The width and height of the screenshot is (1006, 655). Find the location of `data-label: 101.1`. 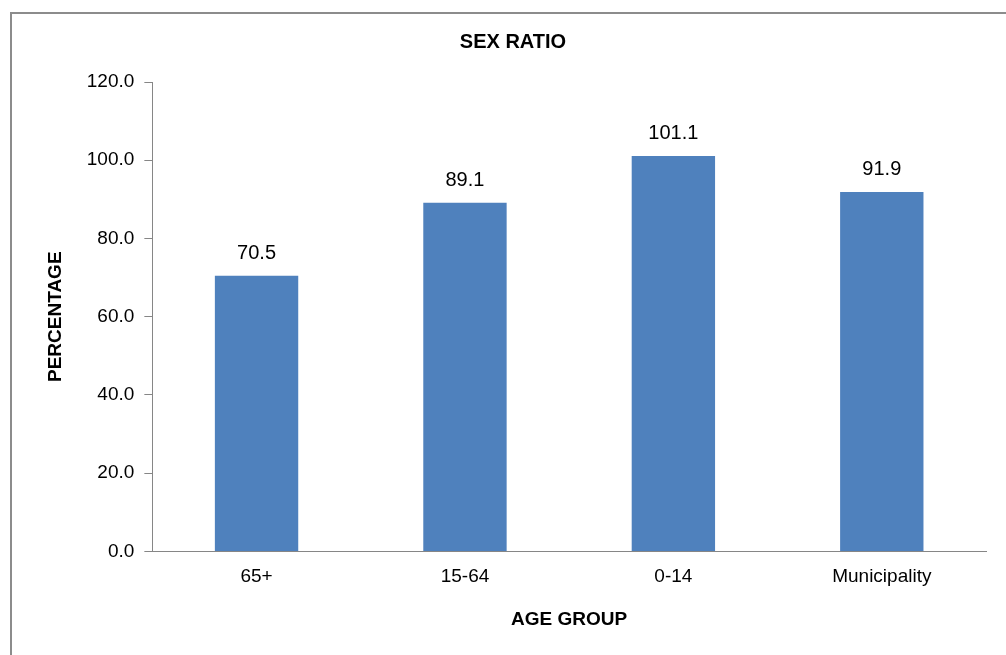

data-label: 101.1 is located at coordinates (673, 132).